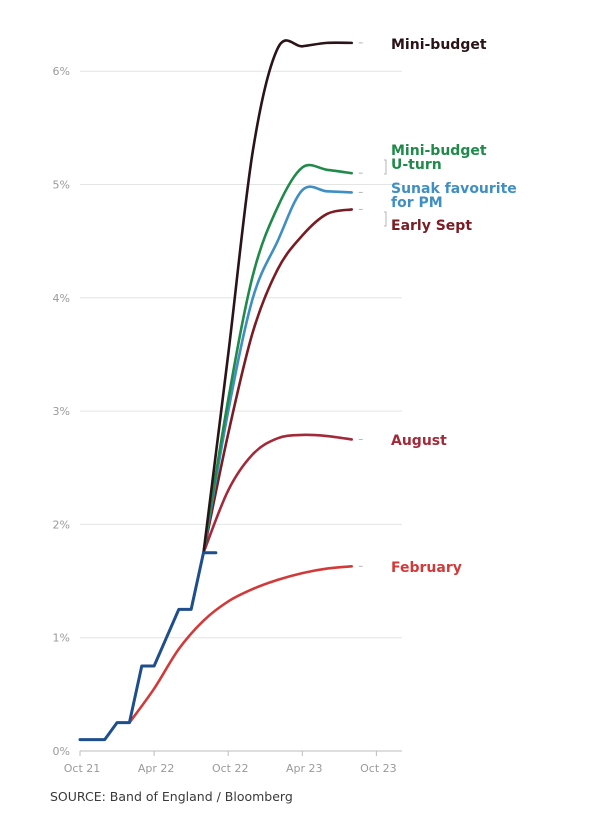  What do you see at coordinates (304, 768) in the screenshot?
I see `x-tick-label: Apr 23` at bounding box center [304, 768].